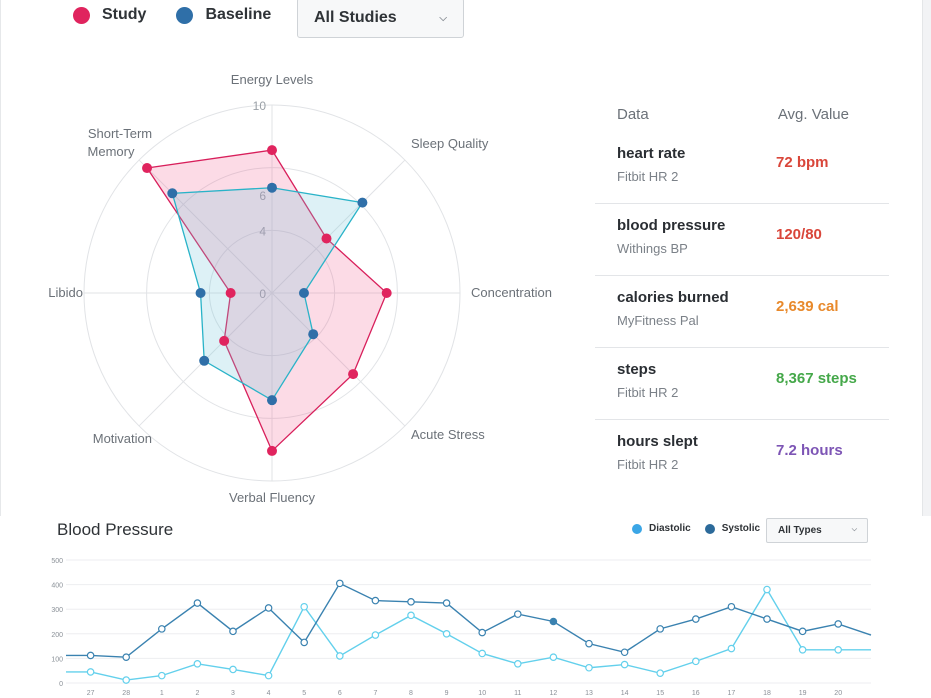  I want to click on study-dot-icon, so click(81, 15).